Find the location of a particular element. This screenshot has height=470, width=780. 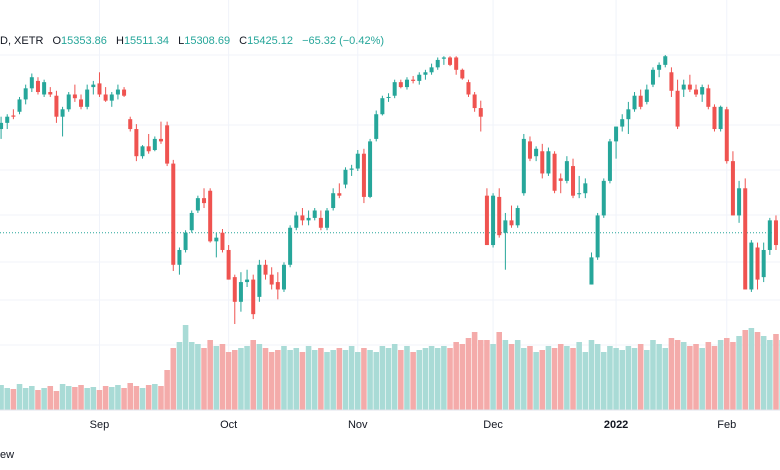

low-label: L is located at coordinates (181, 41).